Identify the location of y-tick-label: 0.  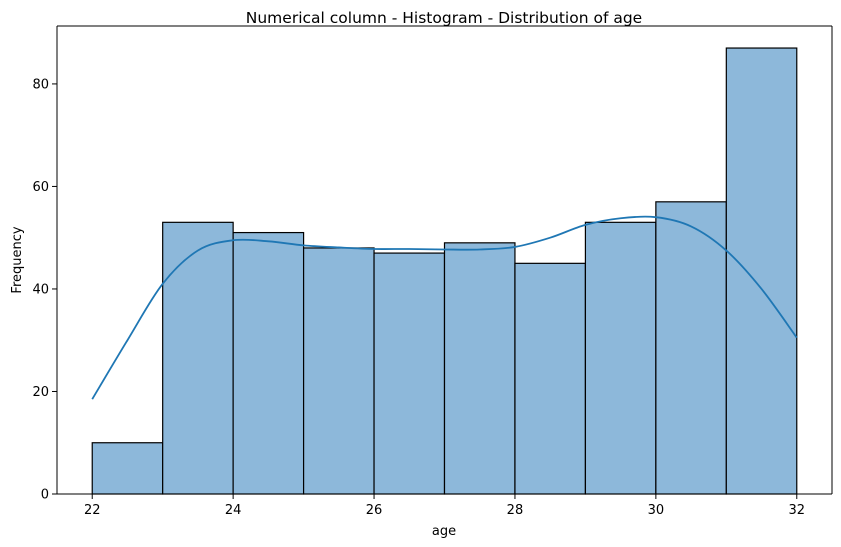
(45, 495).